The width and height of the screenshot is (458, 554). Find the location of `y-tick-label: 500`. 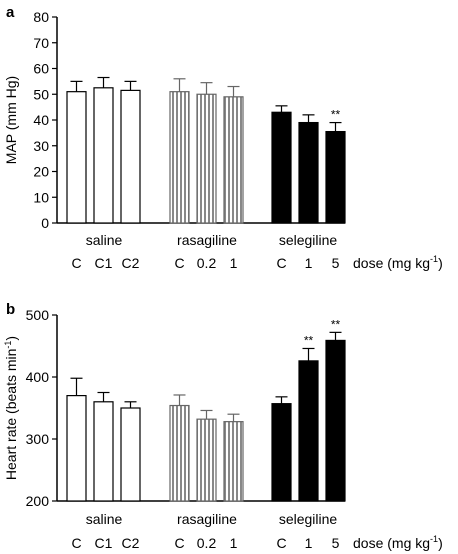

y-tick-label: 500 is located at coordinates (38, 315).